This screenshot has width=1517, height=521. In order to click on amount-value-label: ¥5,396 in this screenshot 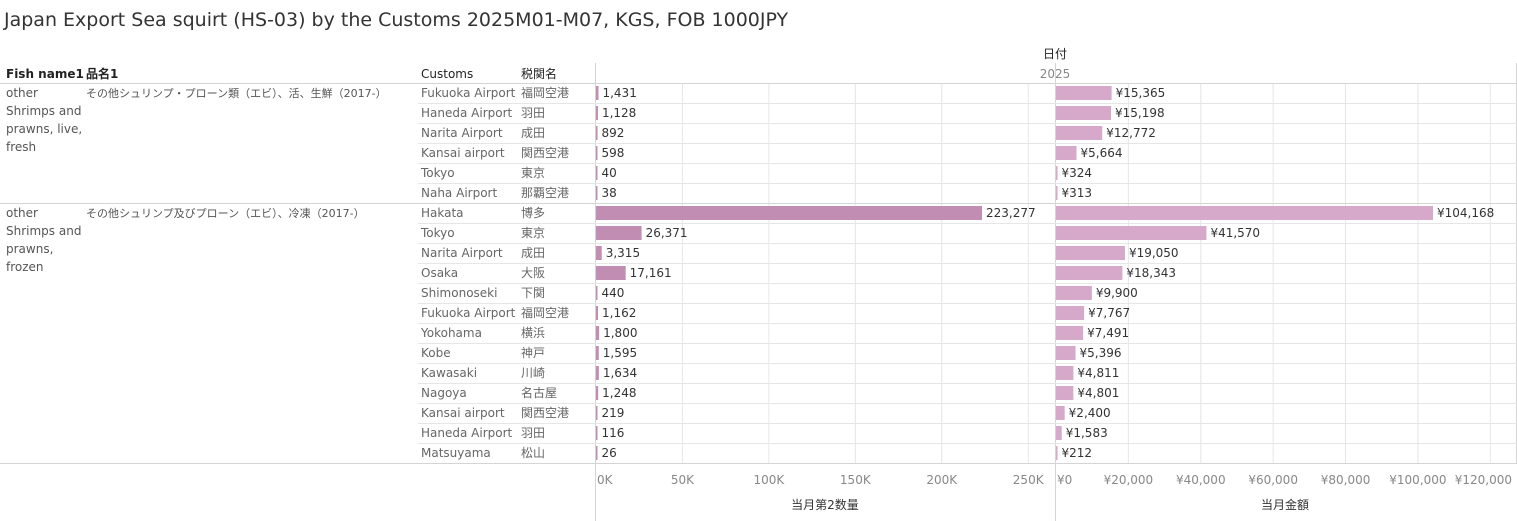, I will do `click(1101, 353)`.